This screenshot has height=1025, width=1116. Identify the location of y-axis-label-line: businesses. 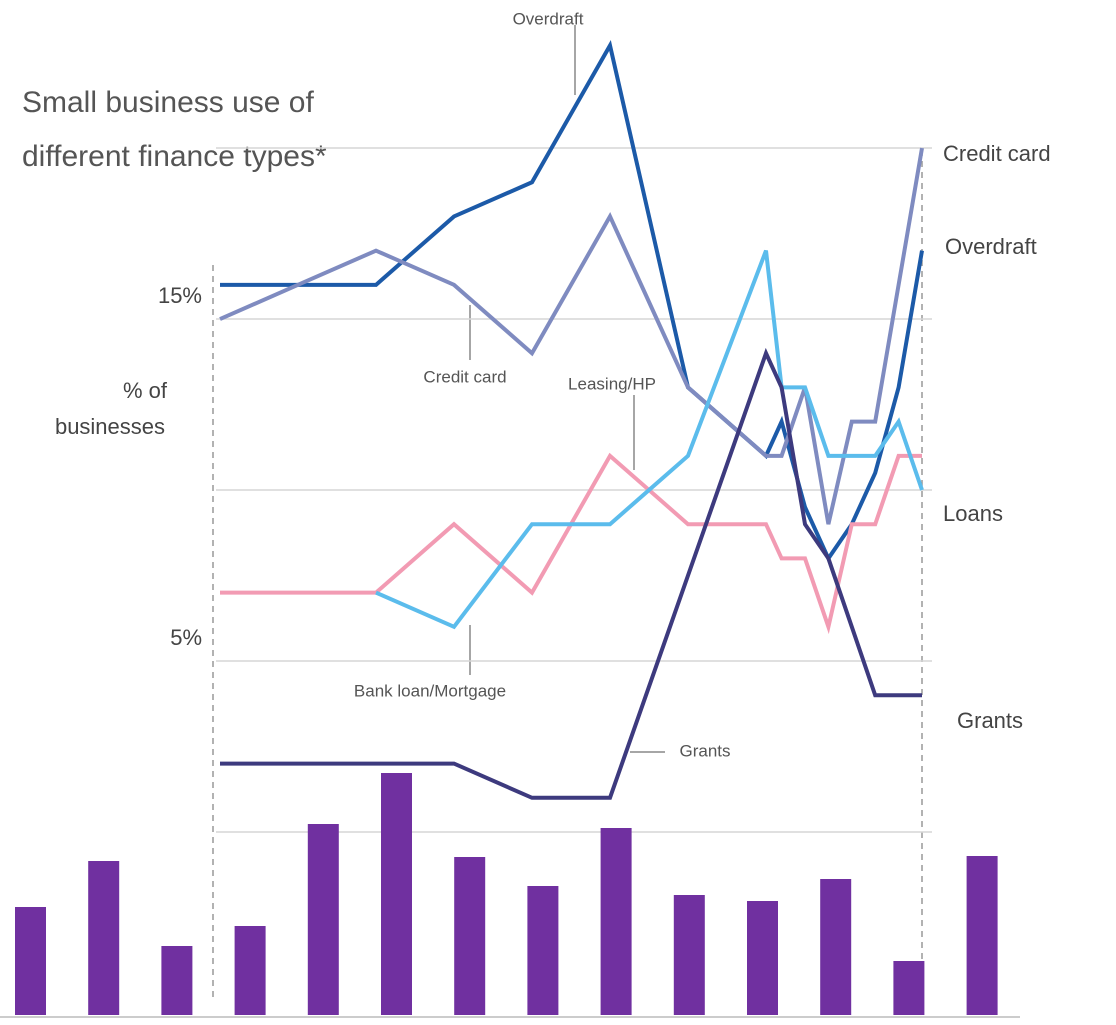
(110, 426).